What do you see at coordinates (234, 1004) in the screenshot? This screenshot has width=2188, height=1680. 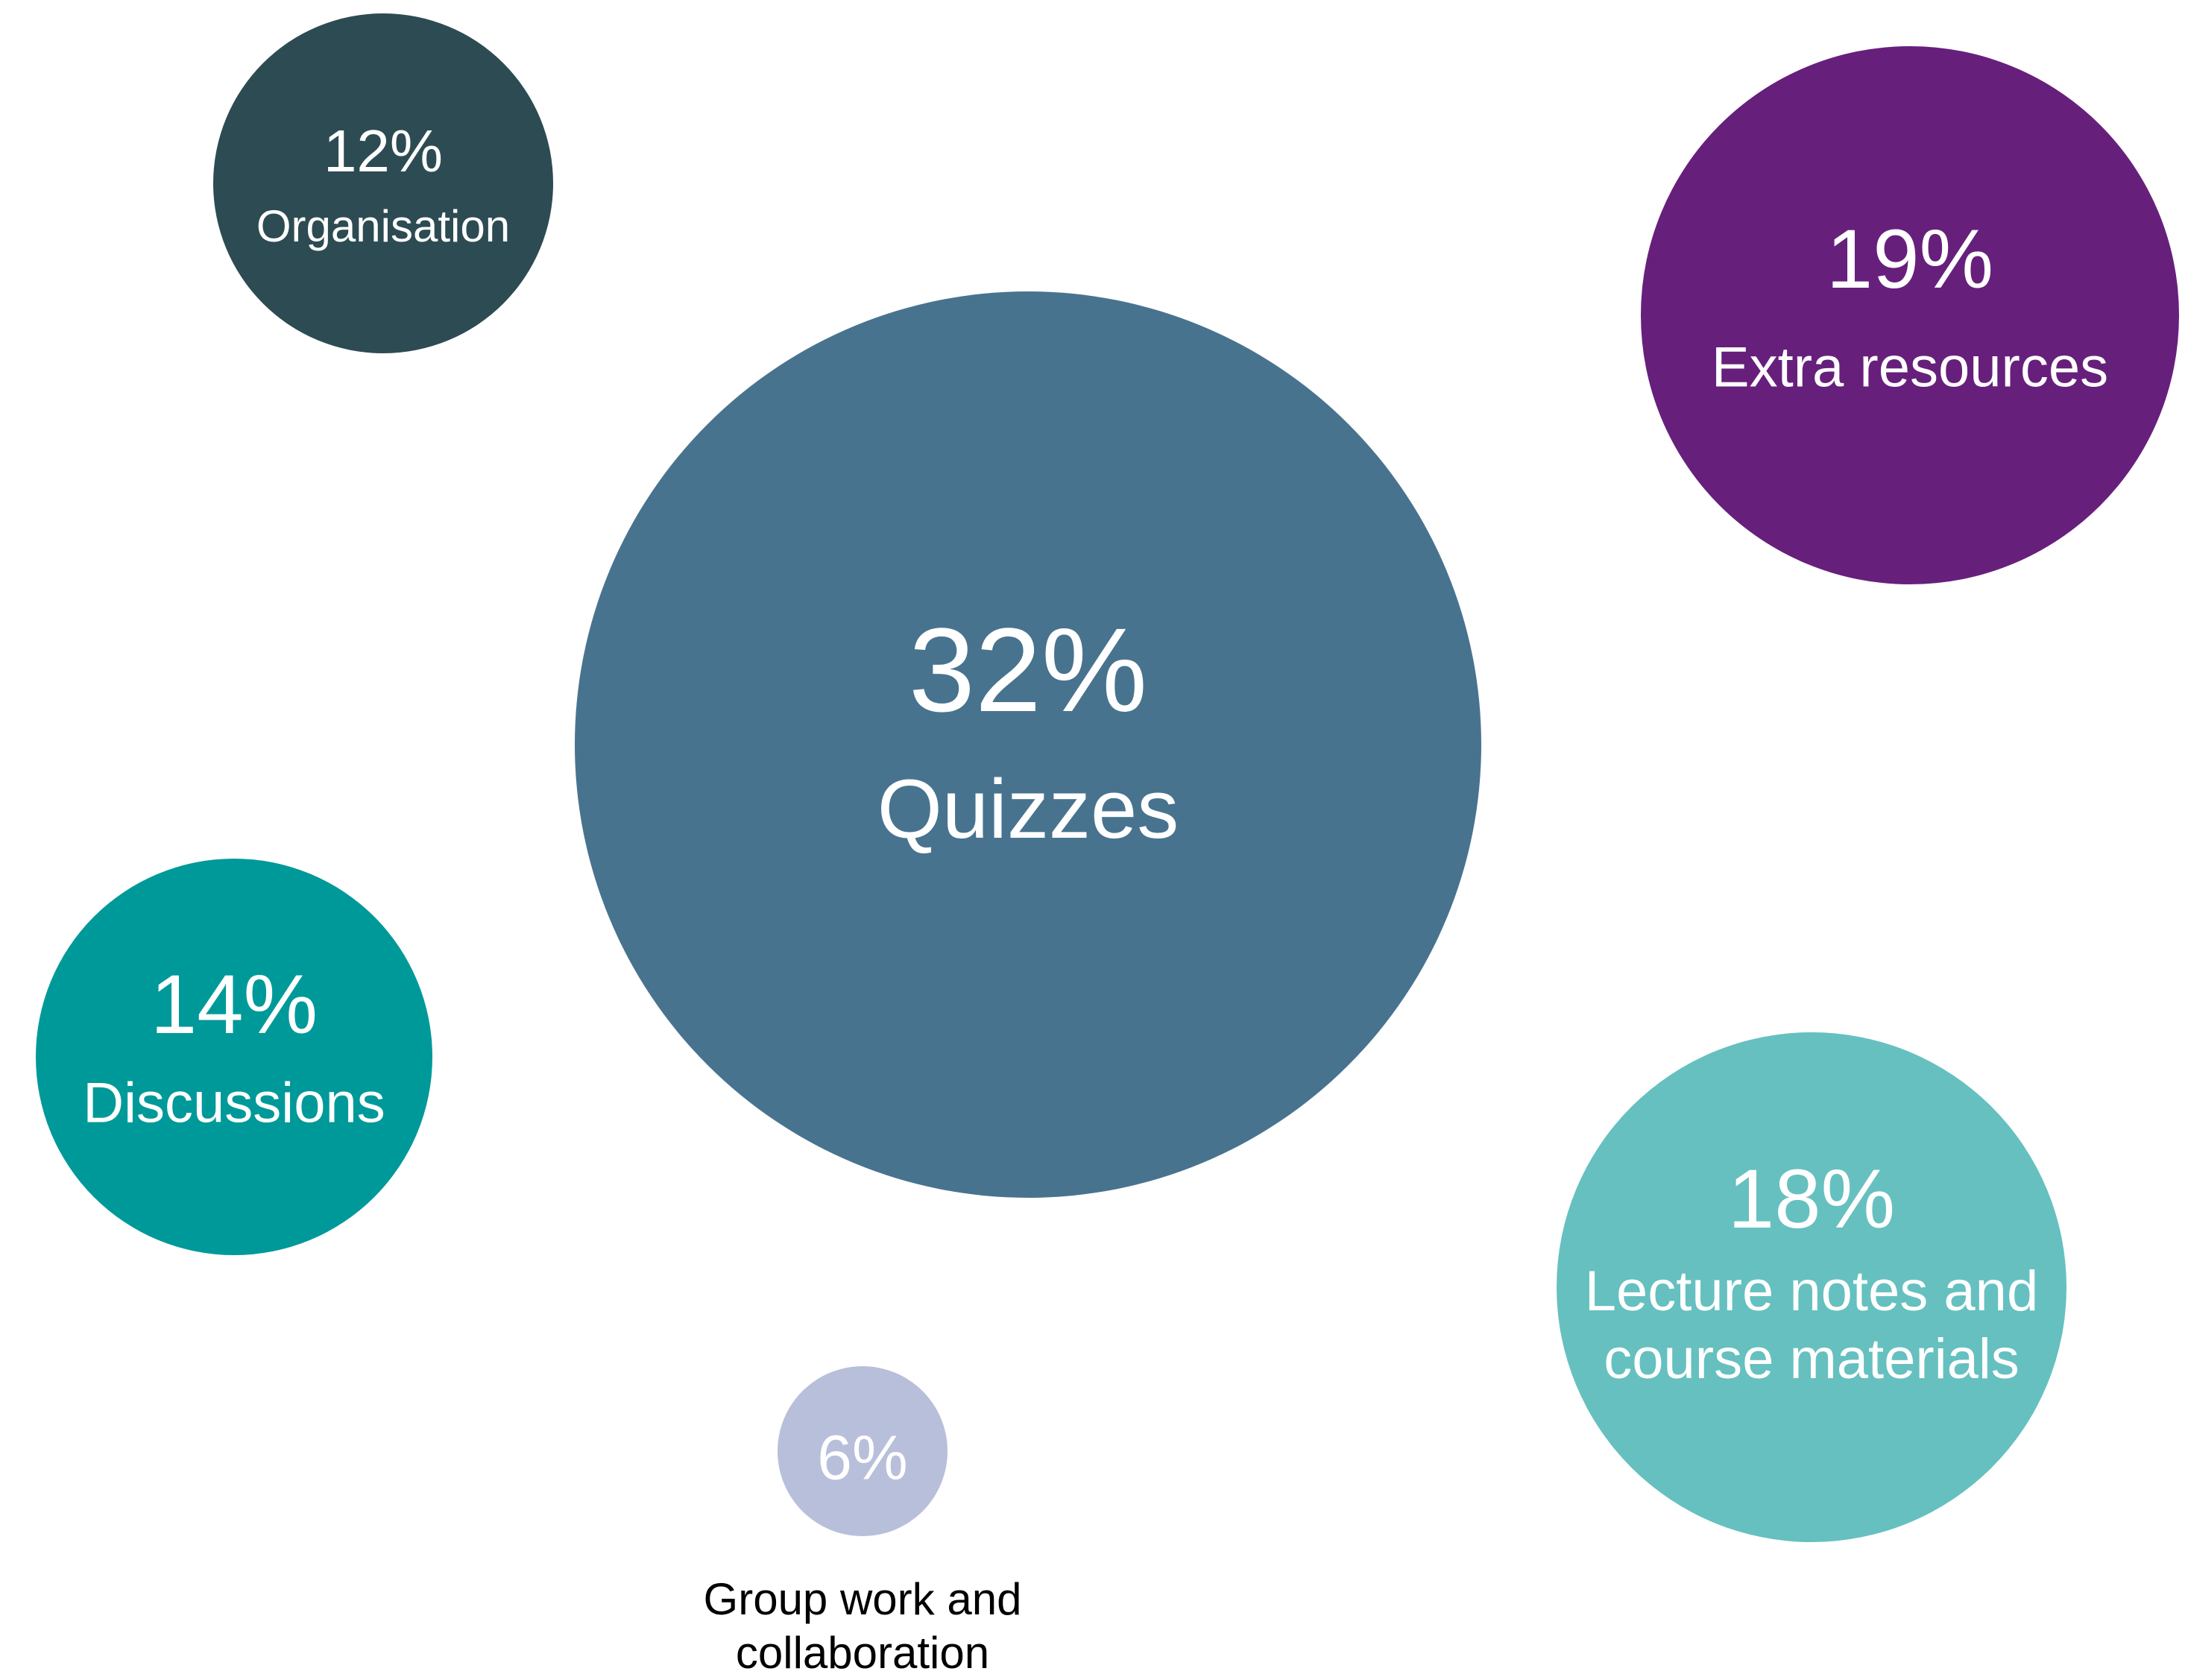 I see `value-label: 14%` at bounding box center [234, 1004].